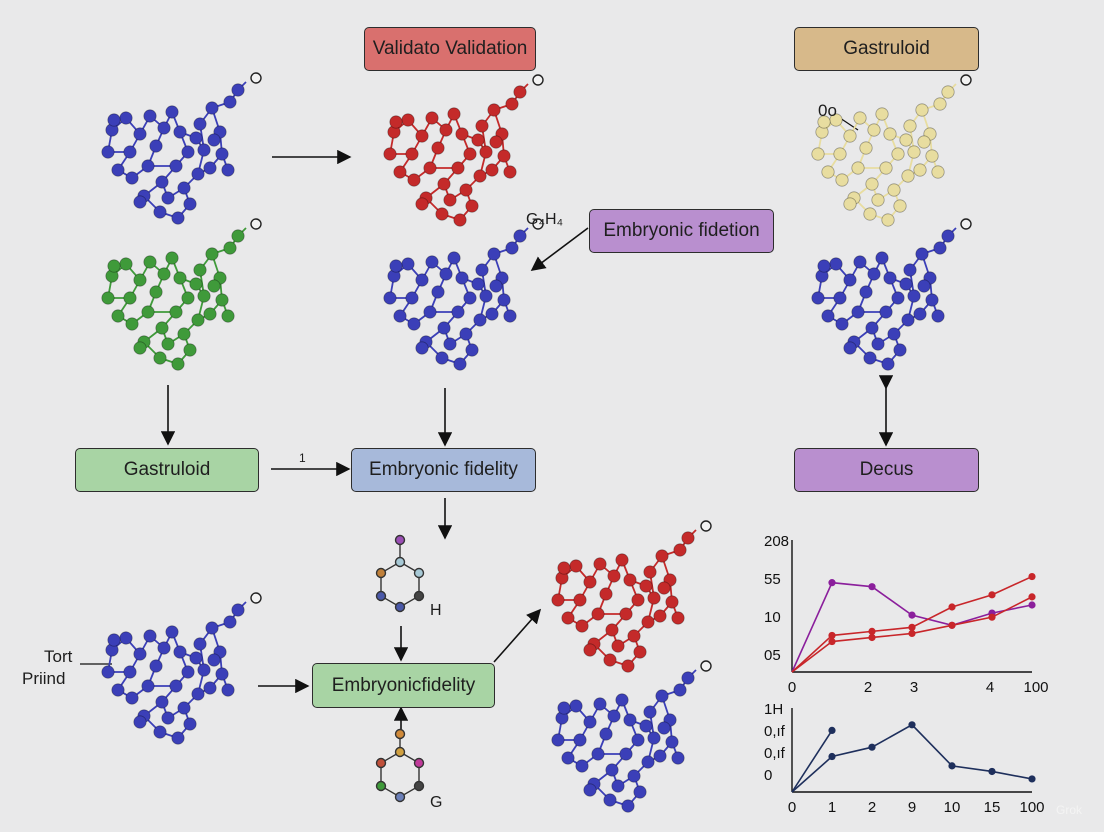 This screenshot has width=1104, height=832. Describe the element at coordinates (44, 678) in the screenshot. I see `priind-label: Priind` at that location.